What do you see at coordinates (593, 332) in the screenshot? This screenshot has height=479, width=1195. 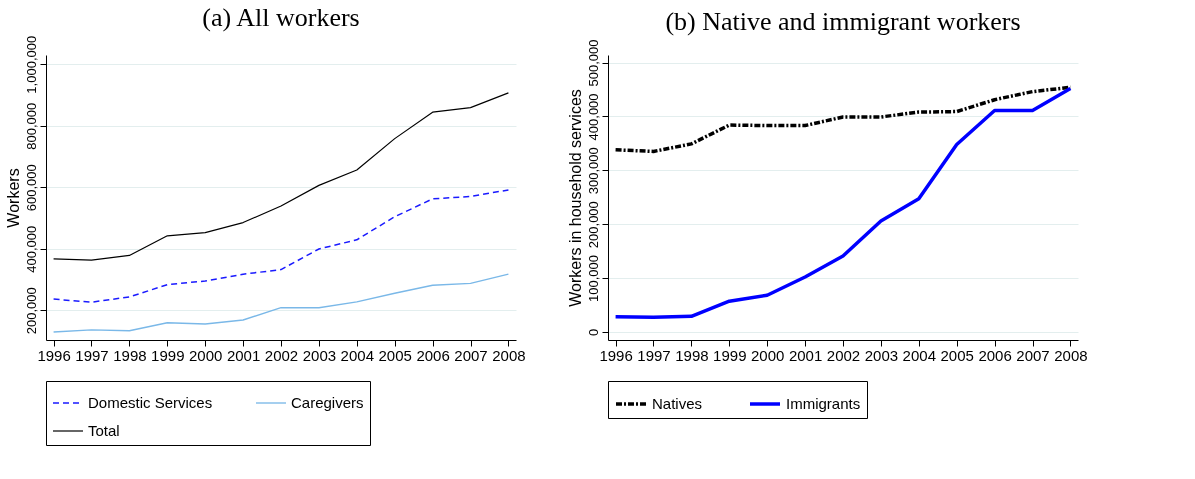 I see `y-tick-label: 0` at bounding box center [593, 332].